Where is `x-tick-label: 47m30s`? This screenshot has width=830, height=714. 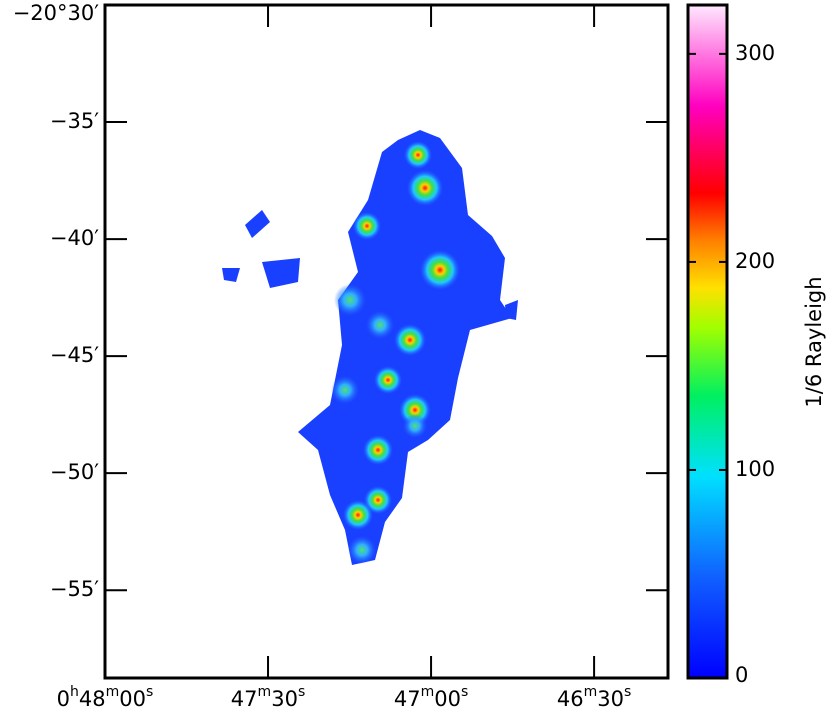
x-tick-label: 47m30s is located at coordinates (268, 697).